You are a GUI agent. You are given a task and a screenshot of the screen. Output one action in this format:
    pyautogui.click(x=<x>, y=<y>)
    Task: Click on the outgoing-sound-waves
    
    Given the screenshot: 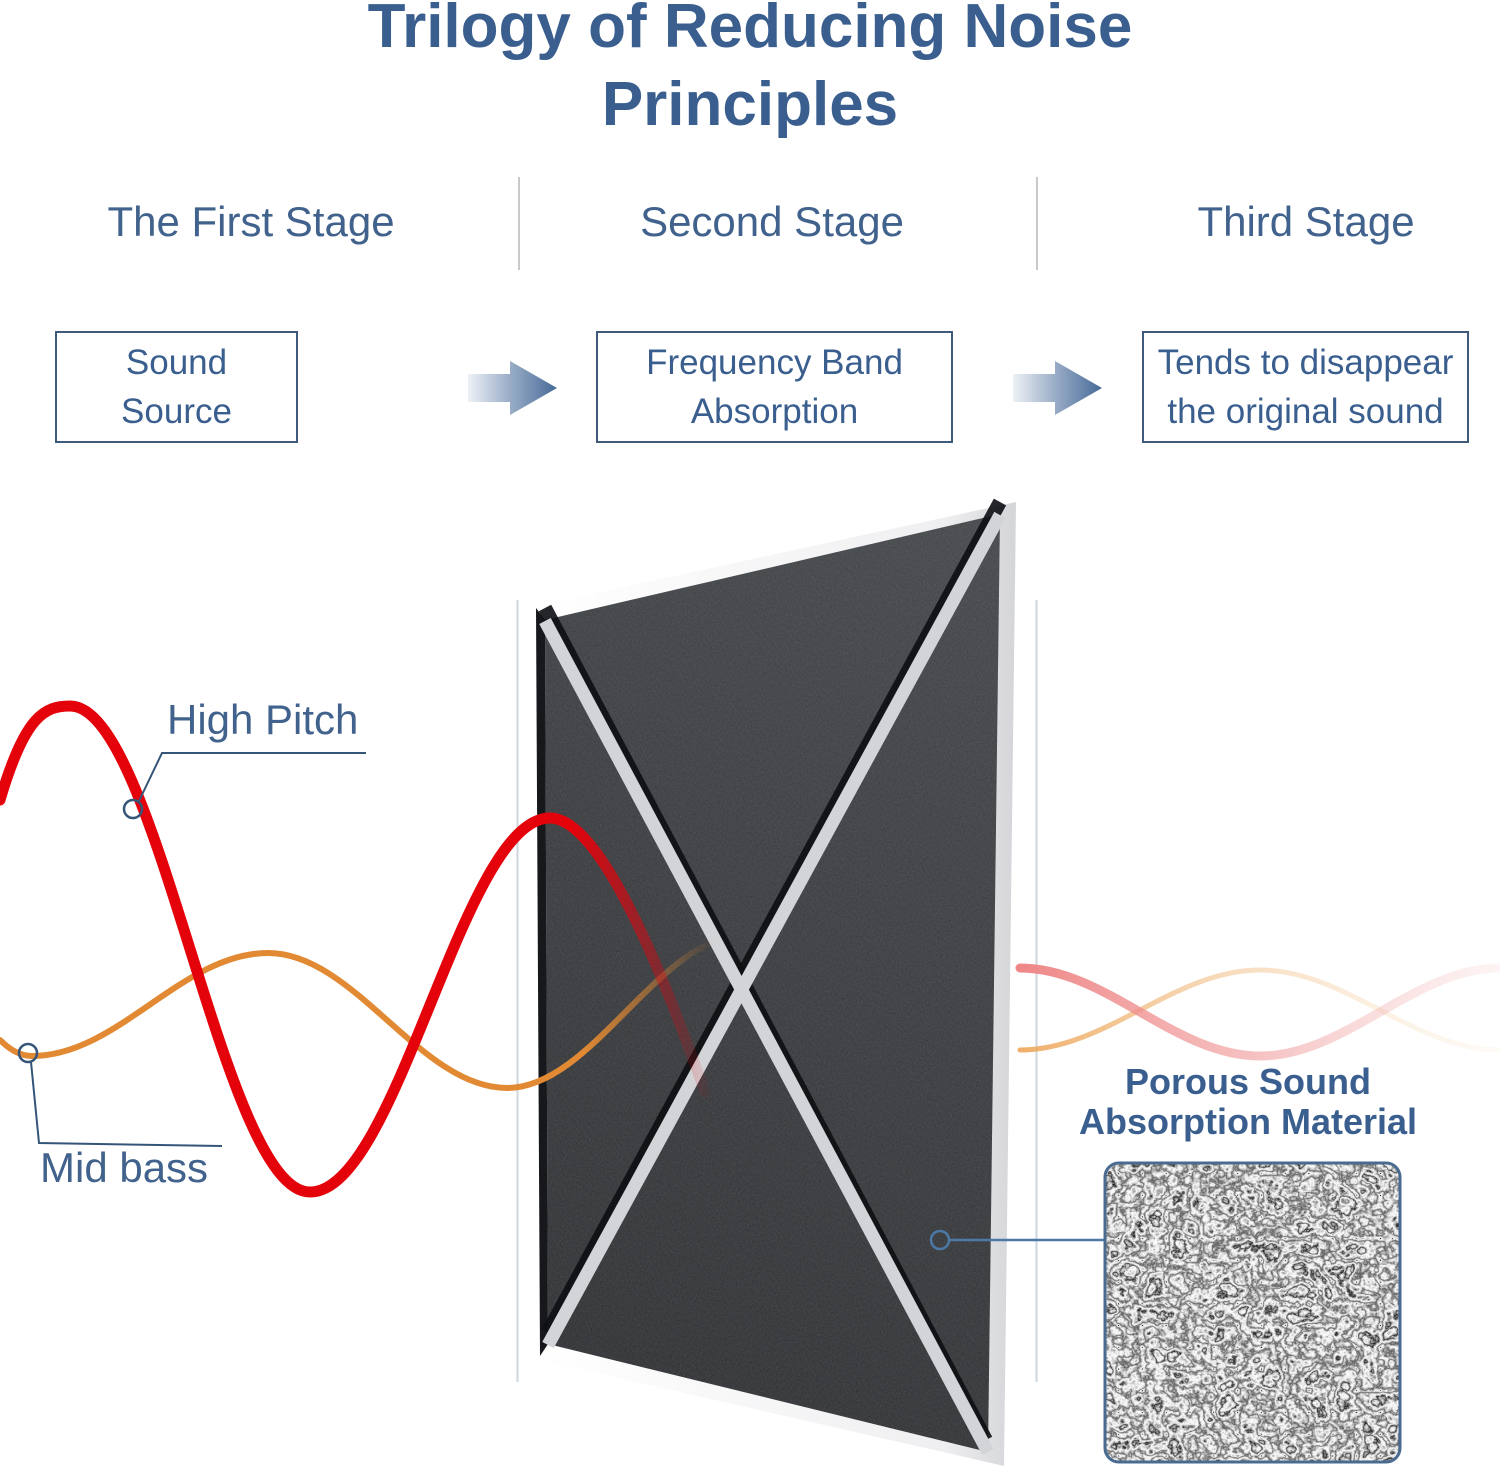 What is the action you would take?
    pyautogui.click(x=1257, y=1012)
    